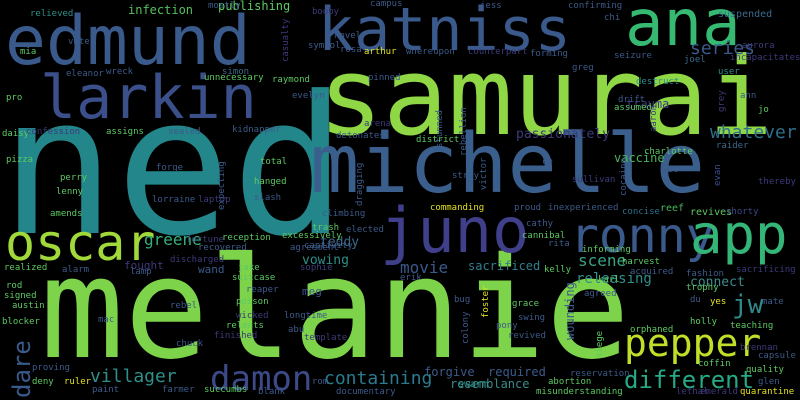 This screenshot has width=800, height=400. What do you see at coordinates (528, 208) in the screenshot?
I see `word: proud` at bounding box center [528, 208].